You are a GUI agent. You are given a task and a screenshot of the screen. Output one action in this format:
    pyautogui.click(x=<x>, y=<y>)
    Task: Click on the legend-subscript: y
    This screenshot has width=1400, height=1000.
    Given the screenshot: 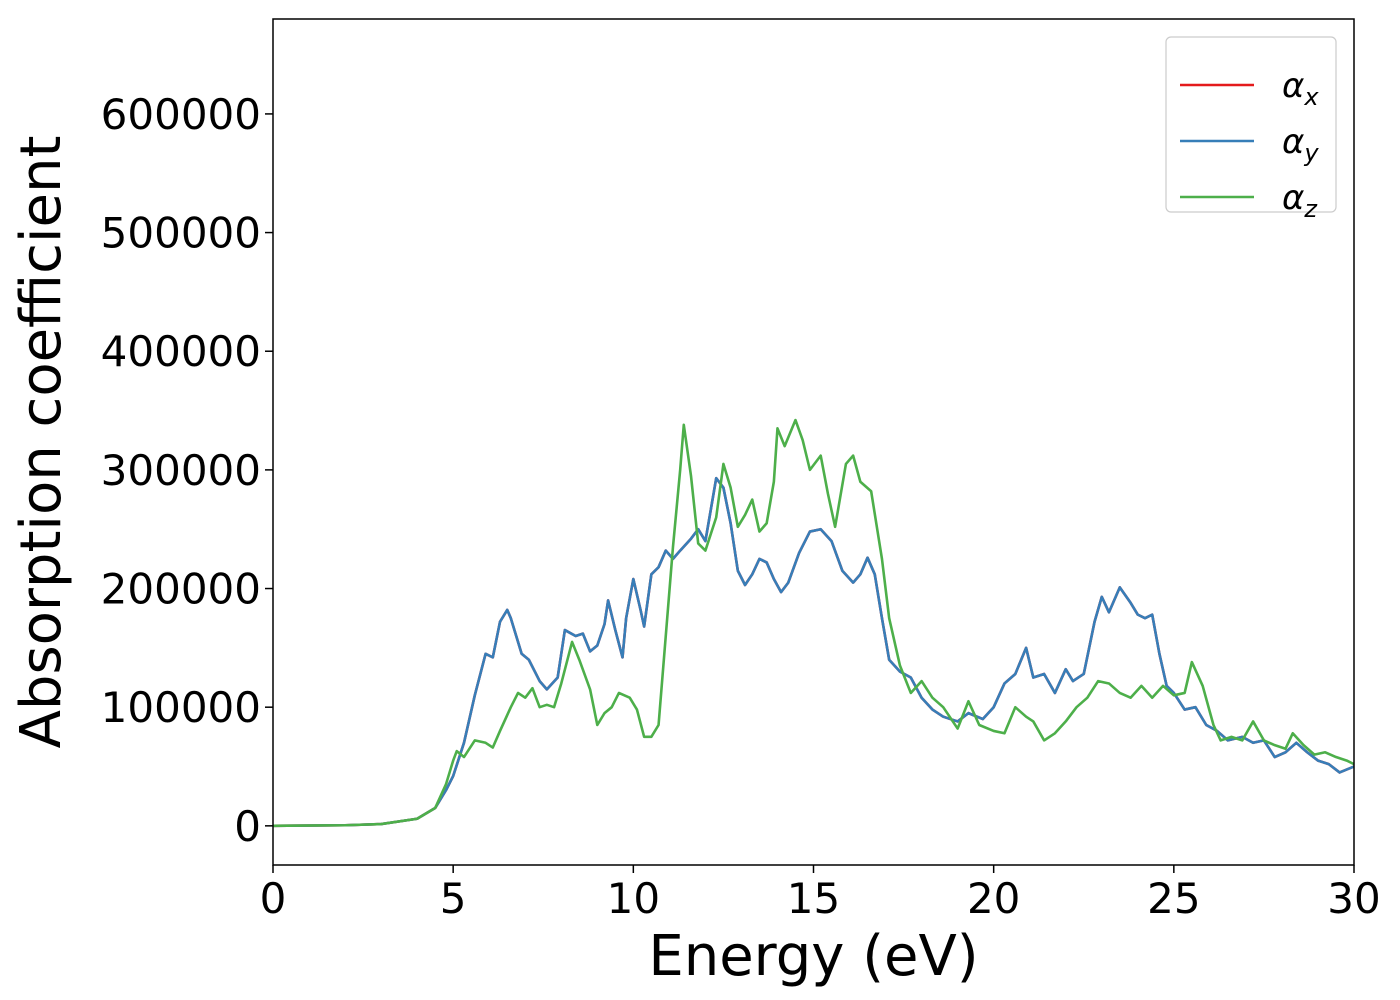 What is the action you would take?
    pyautogui.click(x=1311, y=153)
    